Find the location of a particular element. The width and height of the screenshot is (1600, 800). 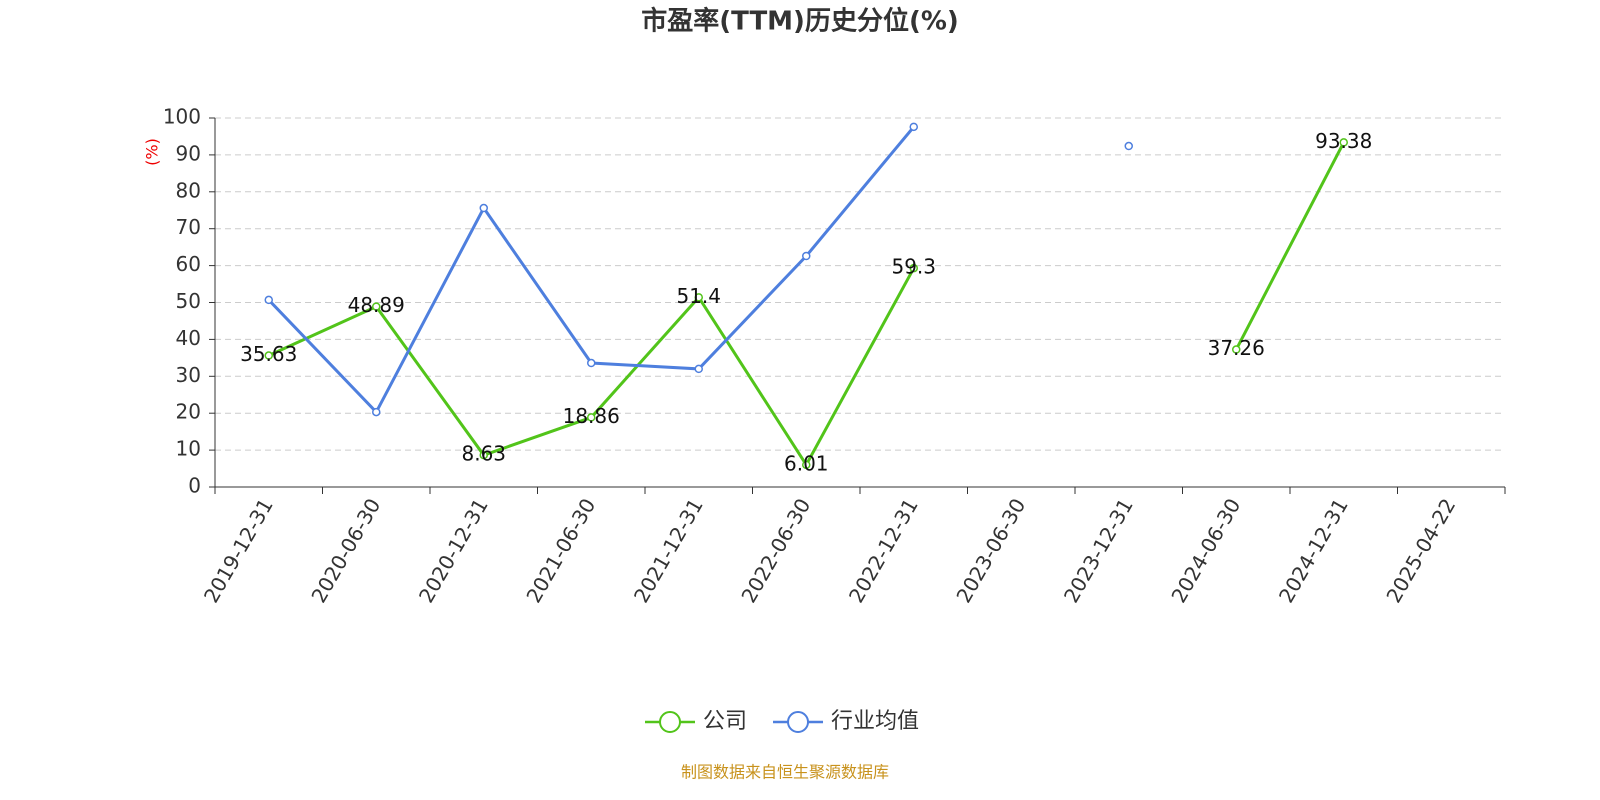

y-tick-label: 0 is located at coordinates (194, 486).